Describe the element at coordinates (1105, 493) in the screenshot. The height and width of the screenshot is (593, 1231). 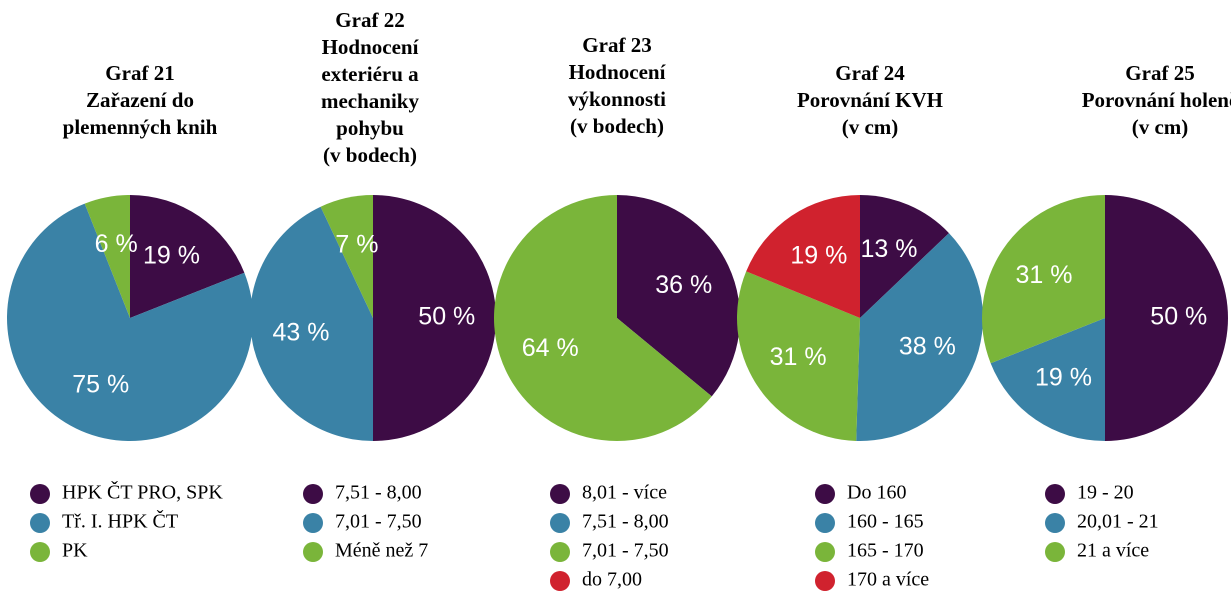
I see `legend-label: 19 - 20` at that location.